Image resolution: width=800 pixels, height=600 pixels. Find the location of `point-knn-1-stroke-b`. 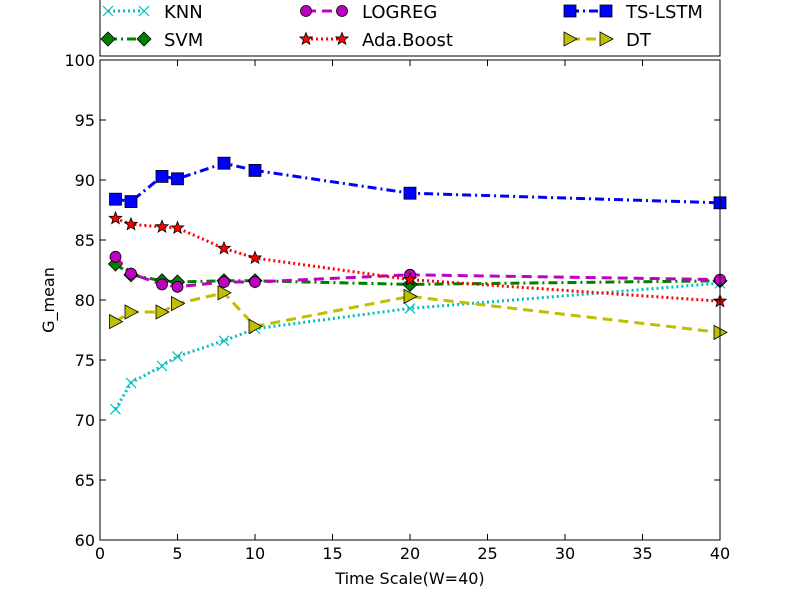

point-knn-1-stroke-b is located at coordinates (115, 409).